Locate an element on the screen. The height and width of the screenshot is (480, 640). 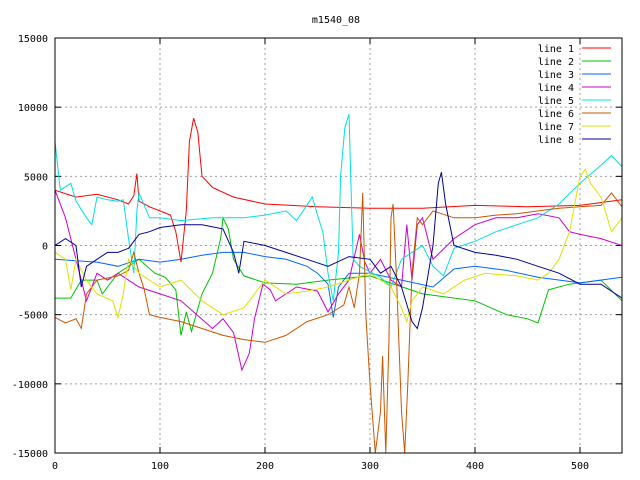
legend-label: line 5 is located at coordinates (556, 101).